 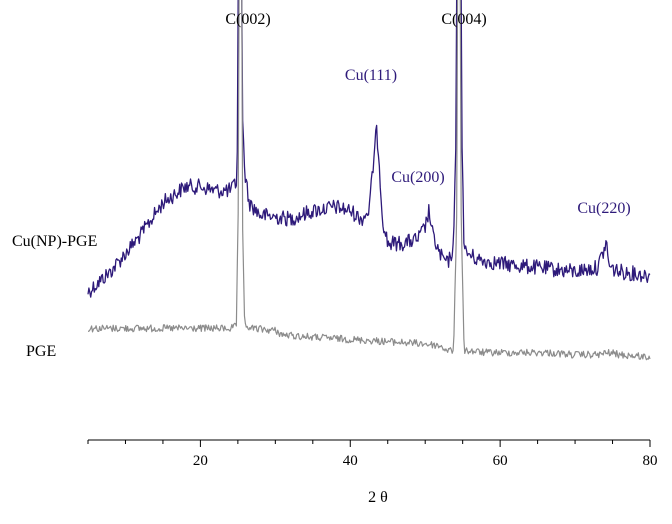 What do you see at coordinates (378, 497) in the screenshot?
I see `x-axis-label: 2 θ` at bounding box center [378, 497].